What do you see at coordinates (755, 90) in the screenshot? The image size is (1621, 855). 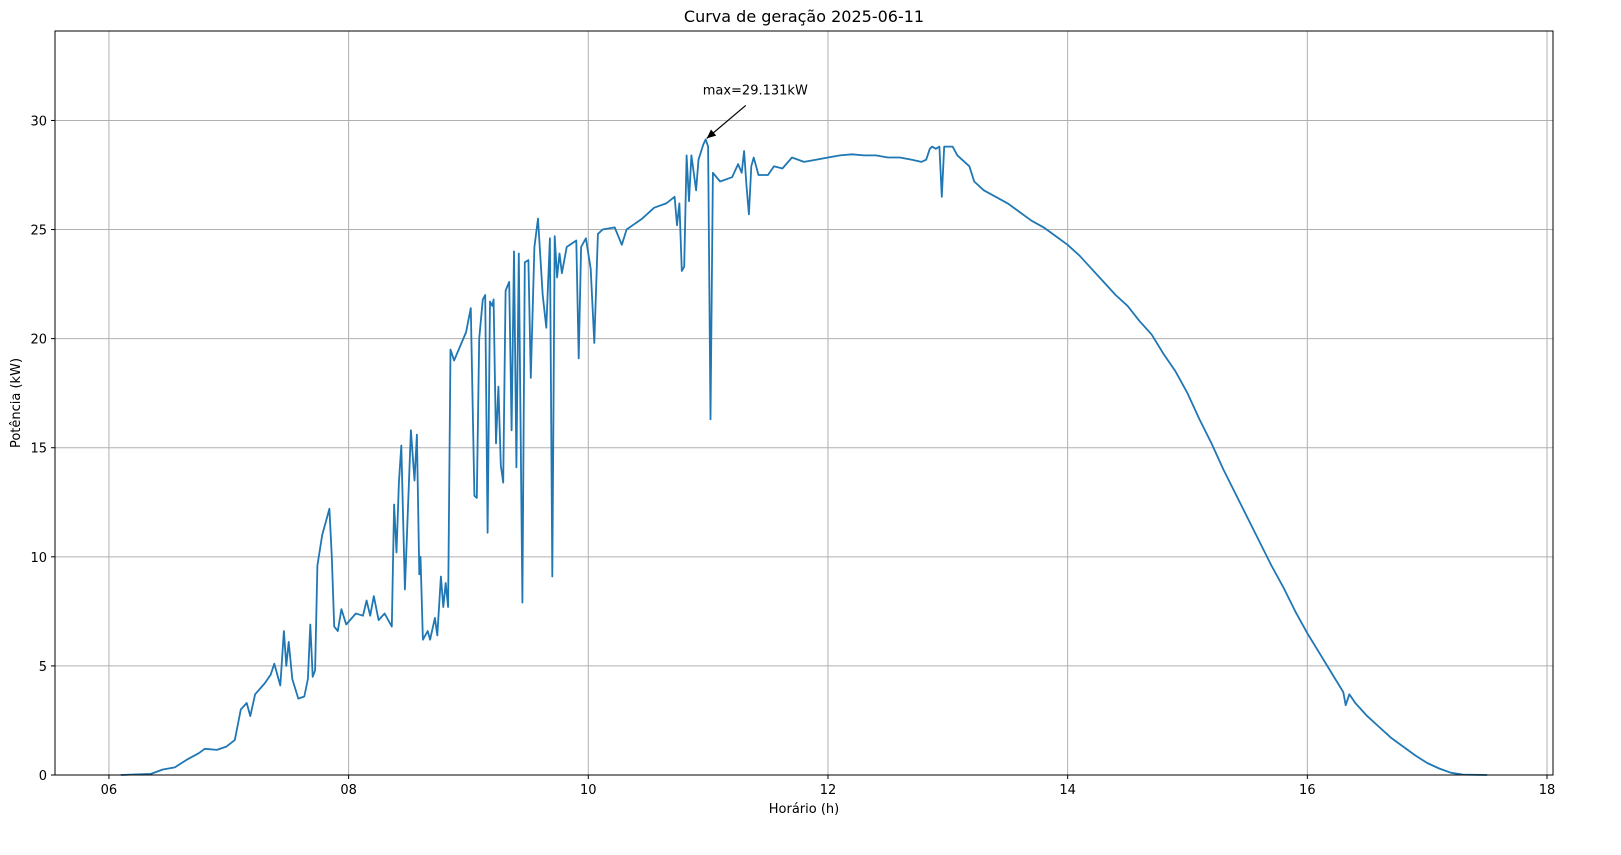 I see `annotation-label: max=29.131kW` at bounding box center [755, 90].